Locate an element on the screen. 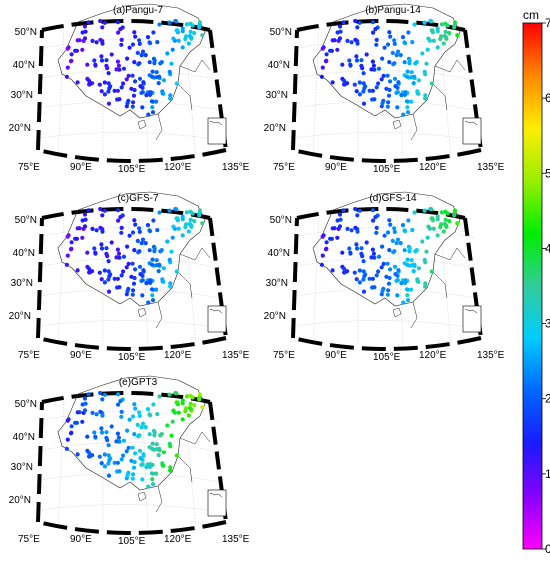 Image resolution: width=550 pixels, height=566 pixels. map-background is located at coordinates (132, 279).